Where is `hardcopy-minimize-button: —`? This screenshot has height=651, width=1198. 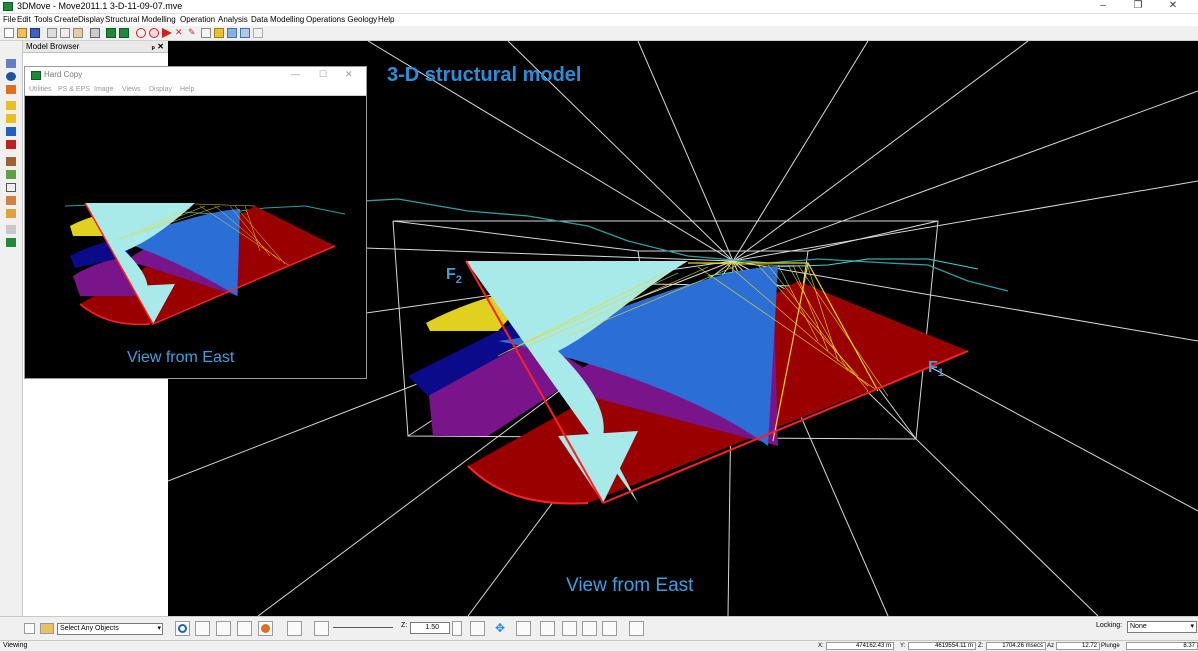 hardcopy-minimize-button: — is located at coordinates (295, 74).